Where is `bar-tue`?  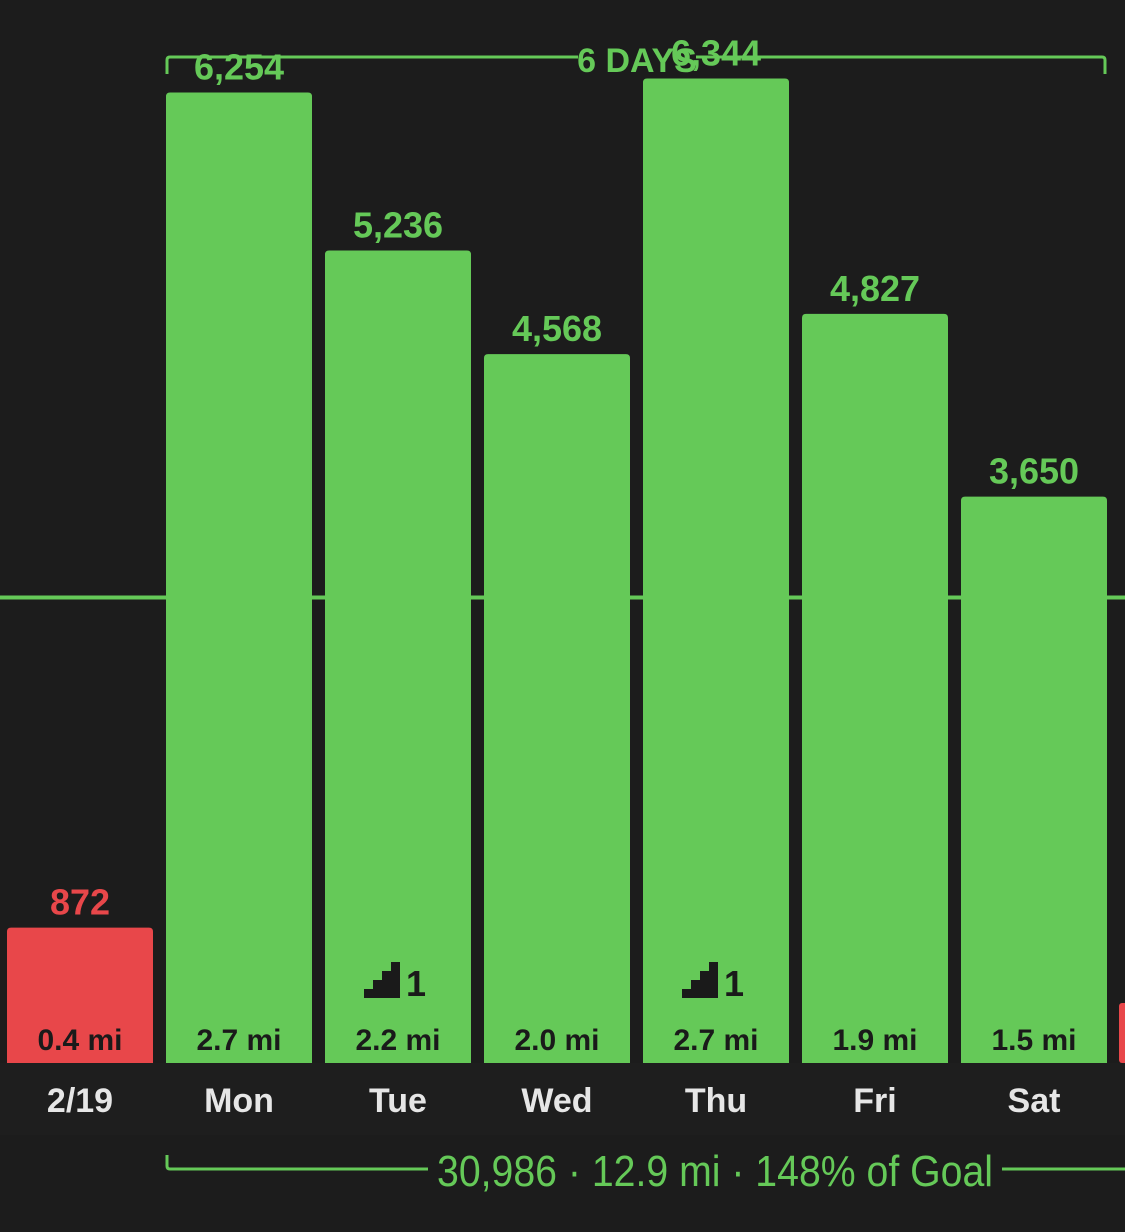
bar-tue is located at coordinates (398, 656).